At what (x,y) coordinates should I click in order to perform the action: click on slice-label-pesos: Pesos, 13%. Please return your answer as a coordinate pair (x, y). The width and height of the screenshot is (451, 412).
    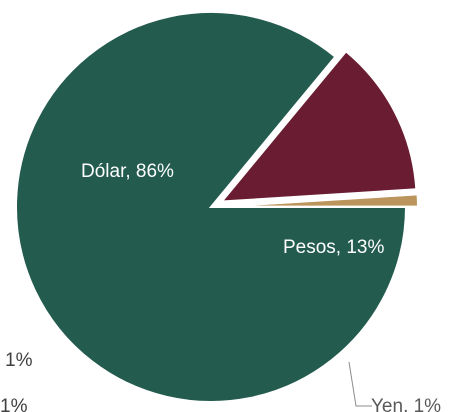
    Looking at the image, I should click on (333, 247).